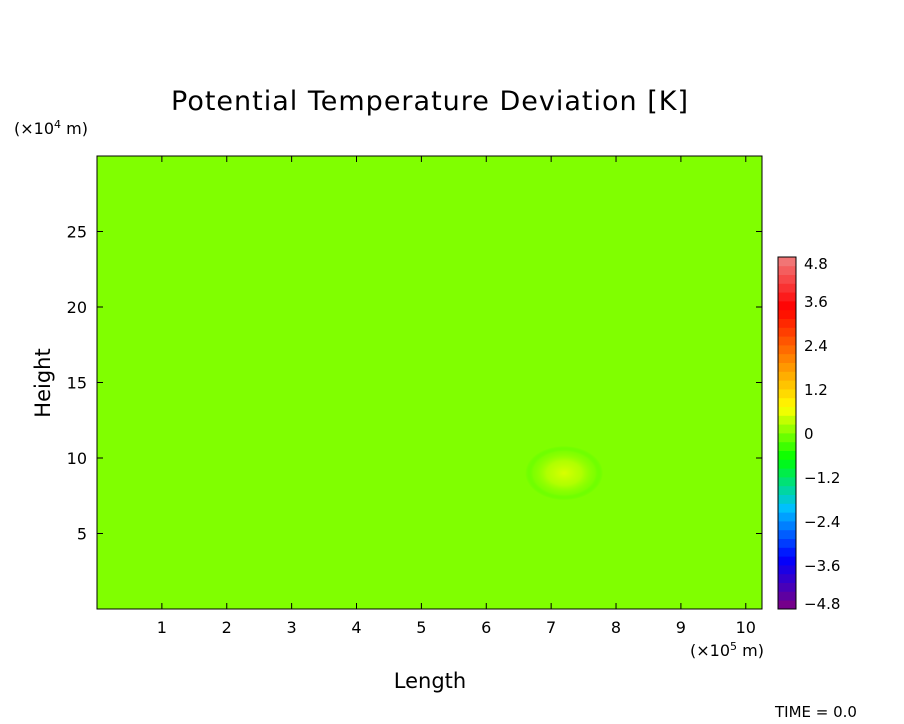 The width and height of the screenshot is (904, 724). I want to click on warm-bubble, so click(564, 473).